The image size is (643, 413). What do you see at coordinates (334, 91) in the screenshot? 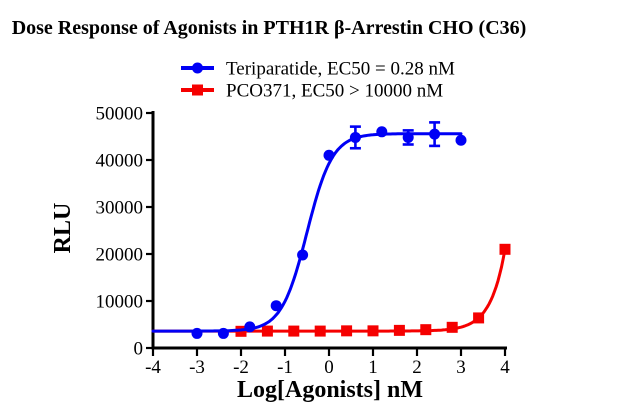
I see `legend-label-pco371: PCO371, EC50 > 10000 nM` at bounding box center [334, 91].